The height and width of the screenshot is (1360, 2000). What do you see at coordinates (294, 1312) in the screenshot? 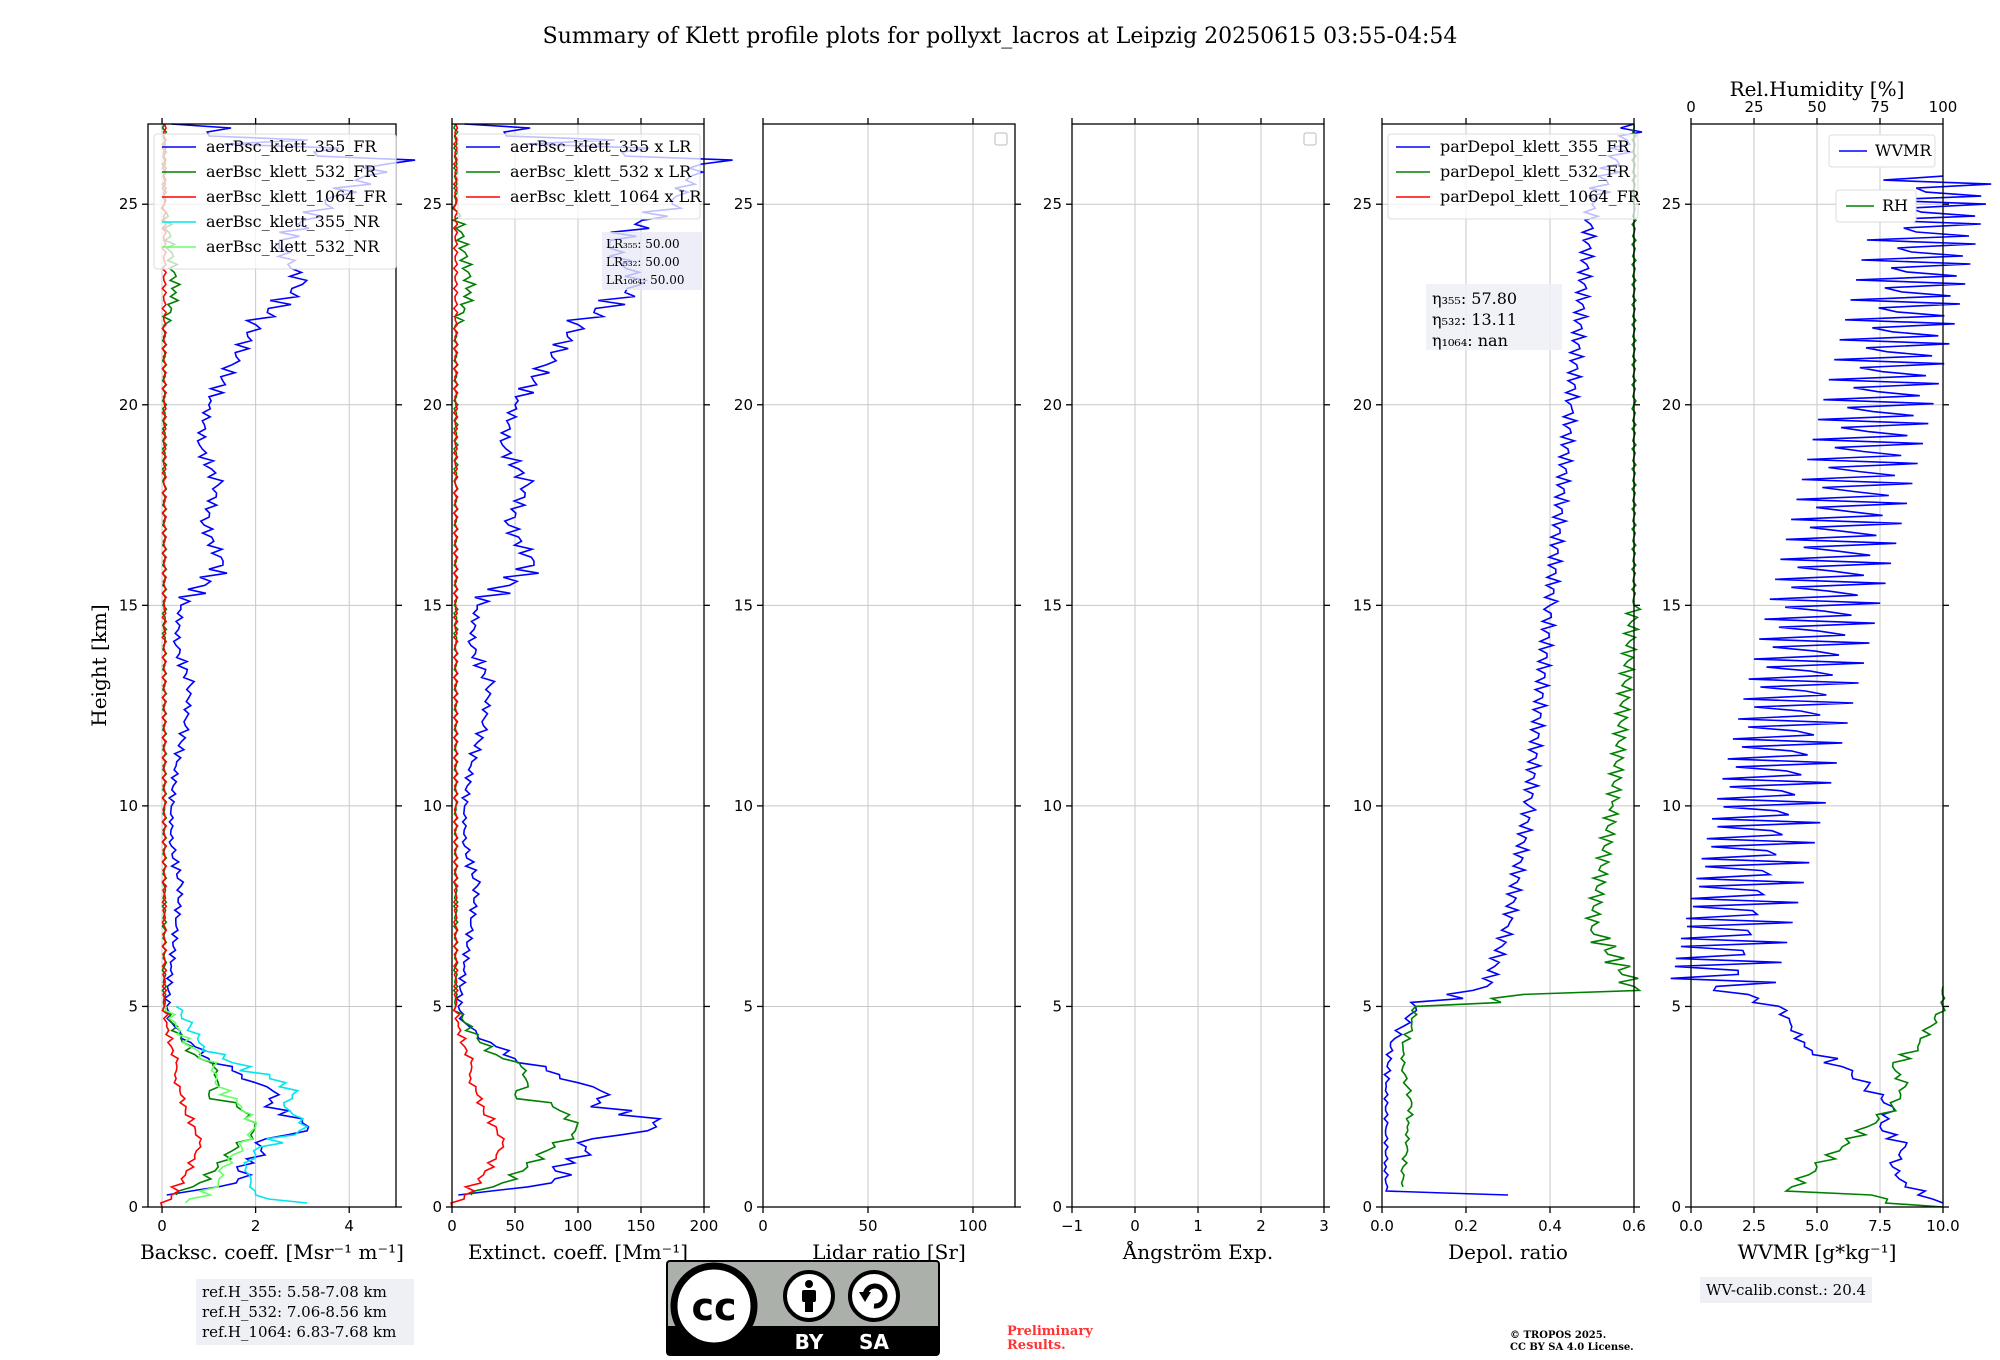
I see `ref-height-532: ref.H_532: 7.06-8.56 km` at bounding box center [294, 1312].